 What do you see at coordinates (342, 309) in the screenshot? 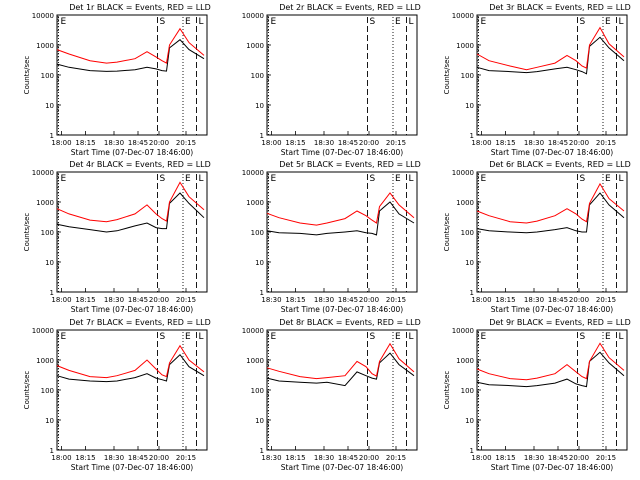
I see `chart-5-x-axis-label: Start Time (07-Dec-07 18:46:00)` at bounding box center [342, 309].